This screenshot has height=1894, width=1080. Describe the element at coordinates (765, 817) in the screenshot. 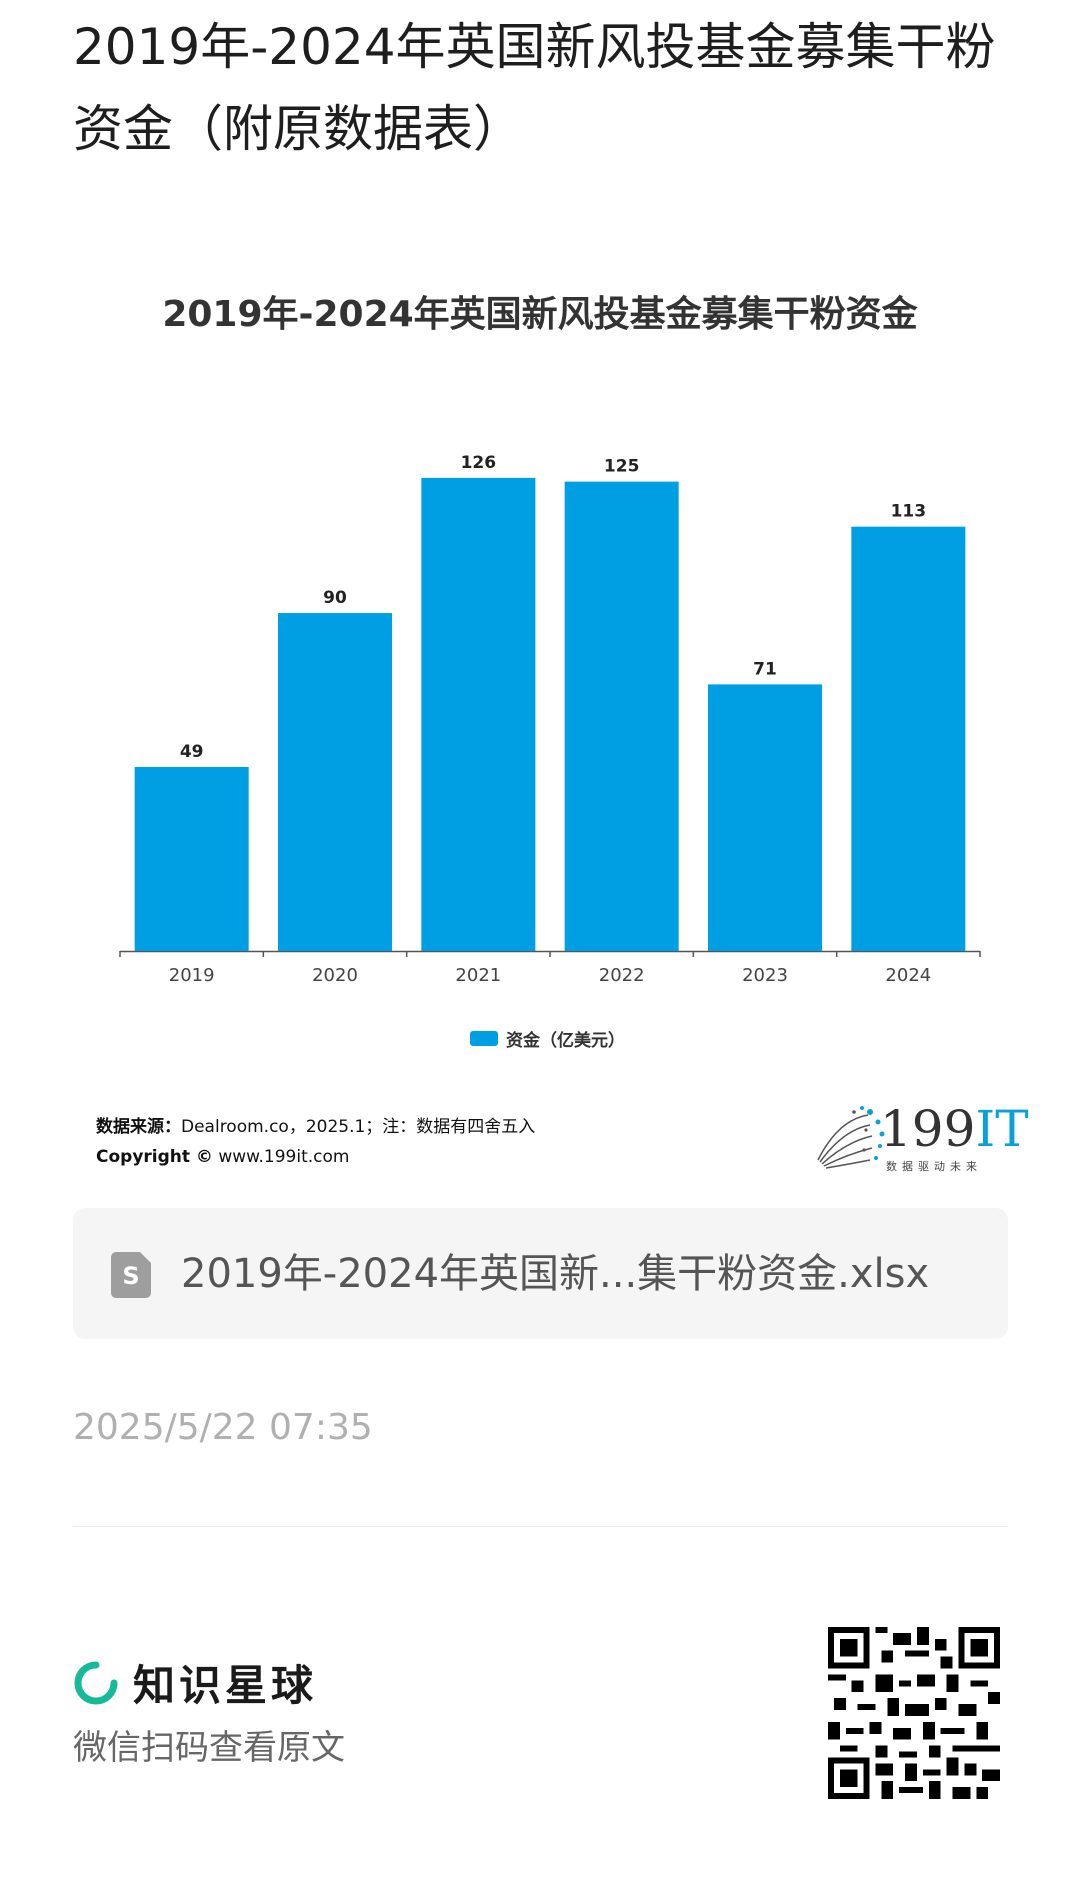

I see `bar-2023` at that location.